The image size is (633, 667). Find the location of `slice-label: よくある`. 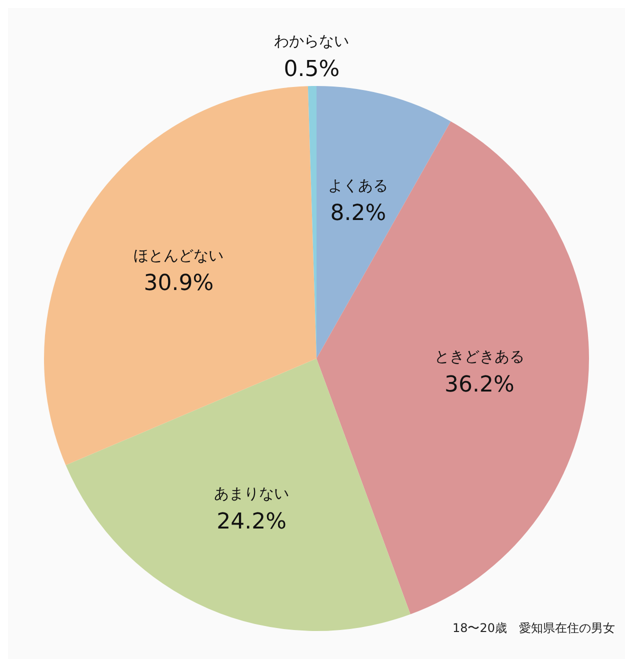

slice-label: よくある is located at coordinates (358, 185).